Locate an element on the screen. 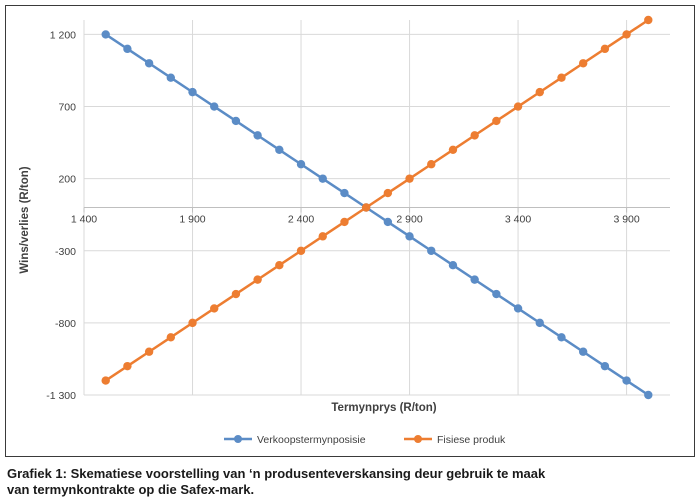  legend: Verkoopstermynposisie Fisiese produk is located at coordinates (365, 440).